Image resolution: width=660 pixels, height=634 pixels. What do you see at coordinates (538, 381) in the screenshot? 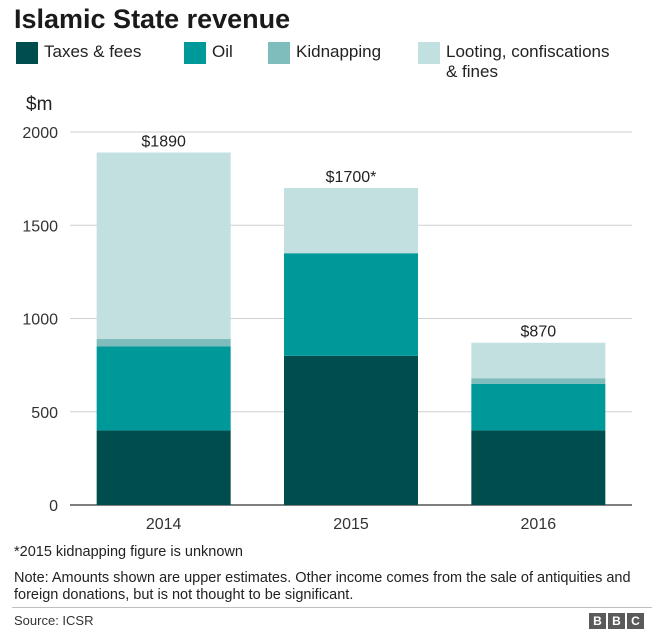
I see `bar-segment-kidnapping-2016` at bounding box center [538, 381].